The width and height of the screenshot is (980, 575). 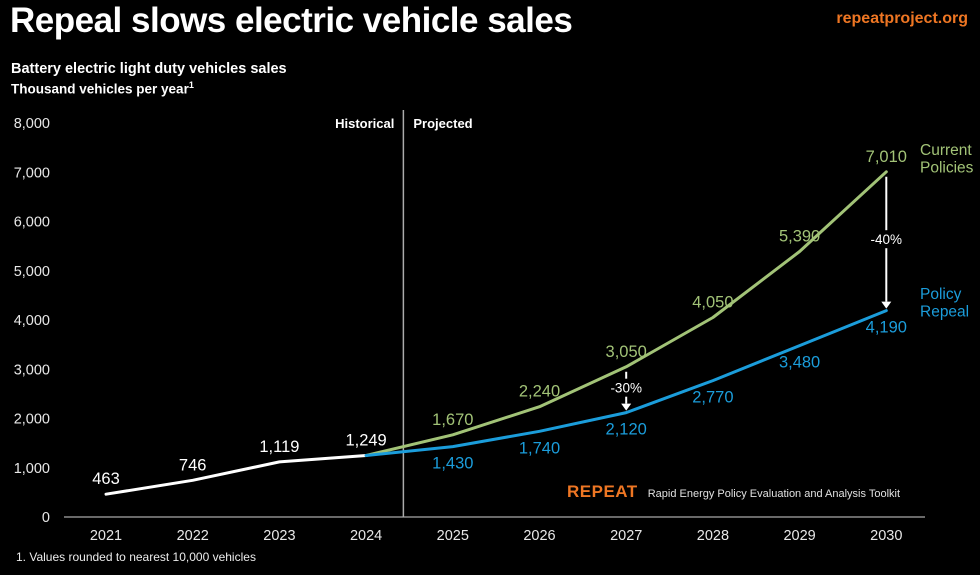 What do you see at coordinates (712, 398) in the screenshot?
I see `data-label: 2,770` at bounding box center [712, 398].